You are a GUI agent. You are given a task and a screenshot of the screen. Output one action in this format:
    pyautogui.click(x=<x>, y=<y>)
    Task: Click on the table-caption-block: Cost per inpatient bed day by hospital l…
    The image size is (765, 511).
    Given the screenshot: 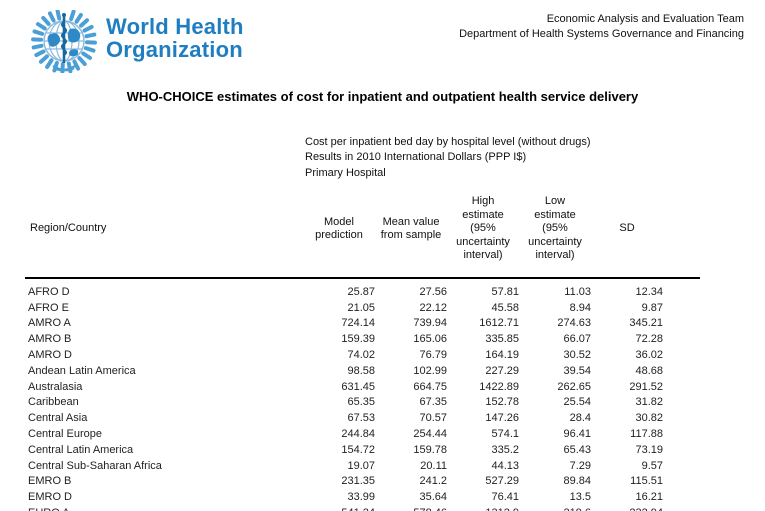 What is the action you would take?
    pyautogui.click(x=448, y=158)
    